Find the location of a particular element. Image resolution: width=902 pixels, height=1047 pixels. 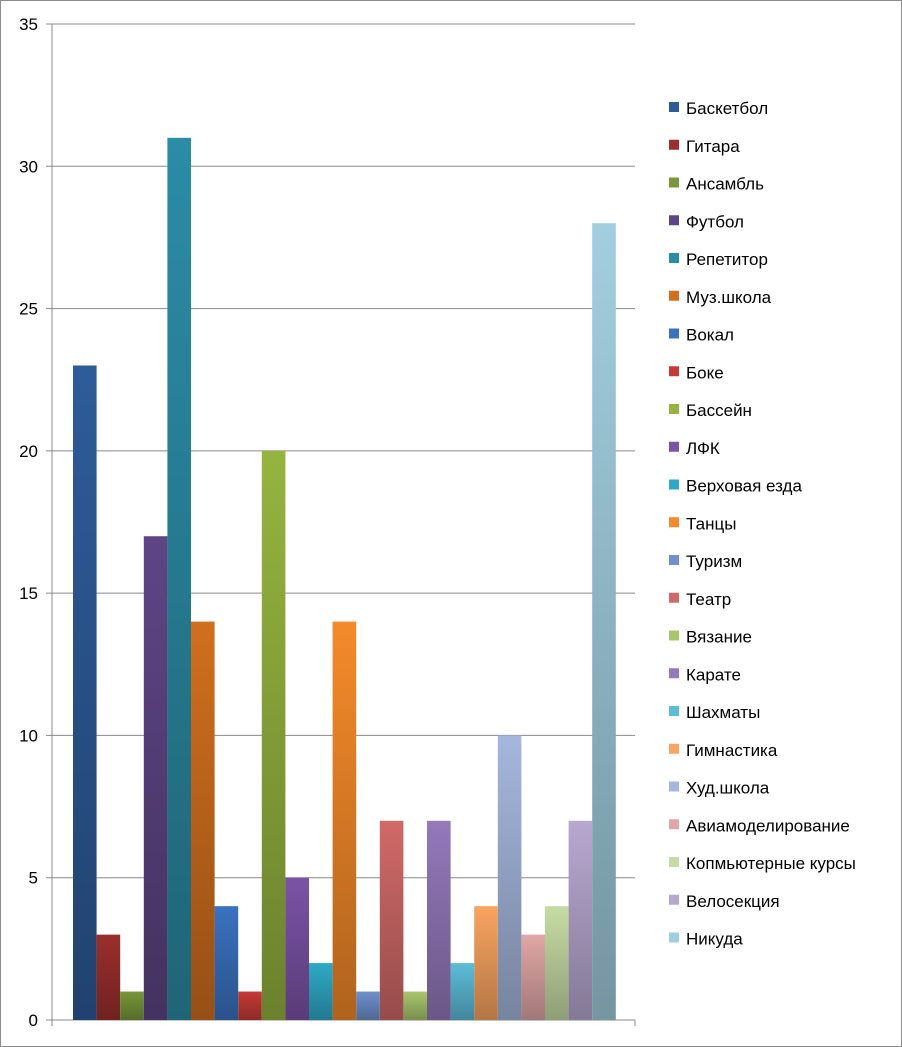

legend-label: Туризм is located at coordinates (714, 561).